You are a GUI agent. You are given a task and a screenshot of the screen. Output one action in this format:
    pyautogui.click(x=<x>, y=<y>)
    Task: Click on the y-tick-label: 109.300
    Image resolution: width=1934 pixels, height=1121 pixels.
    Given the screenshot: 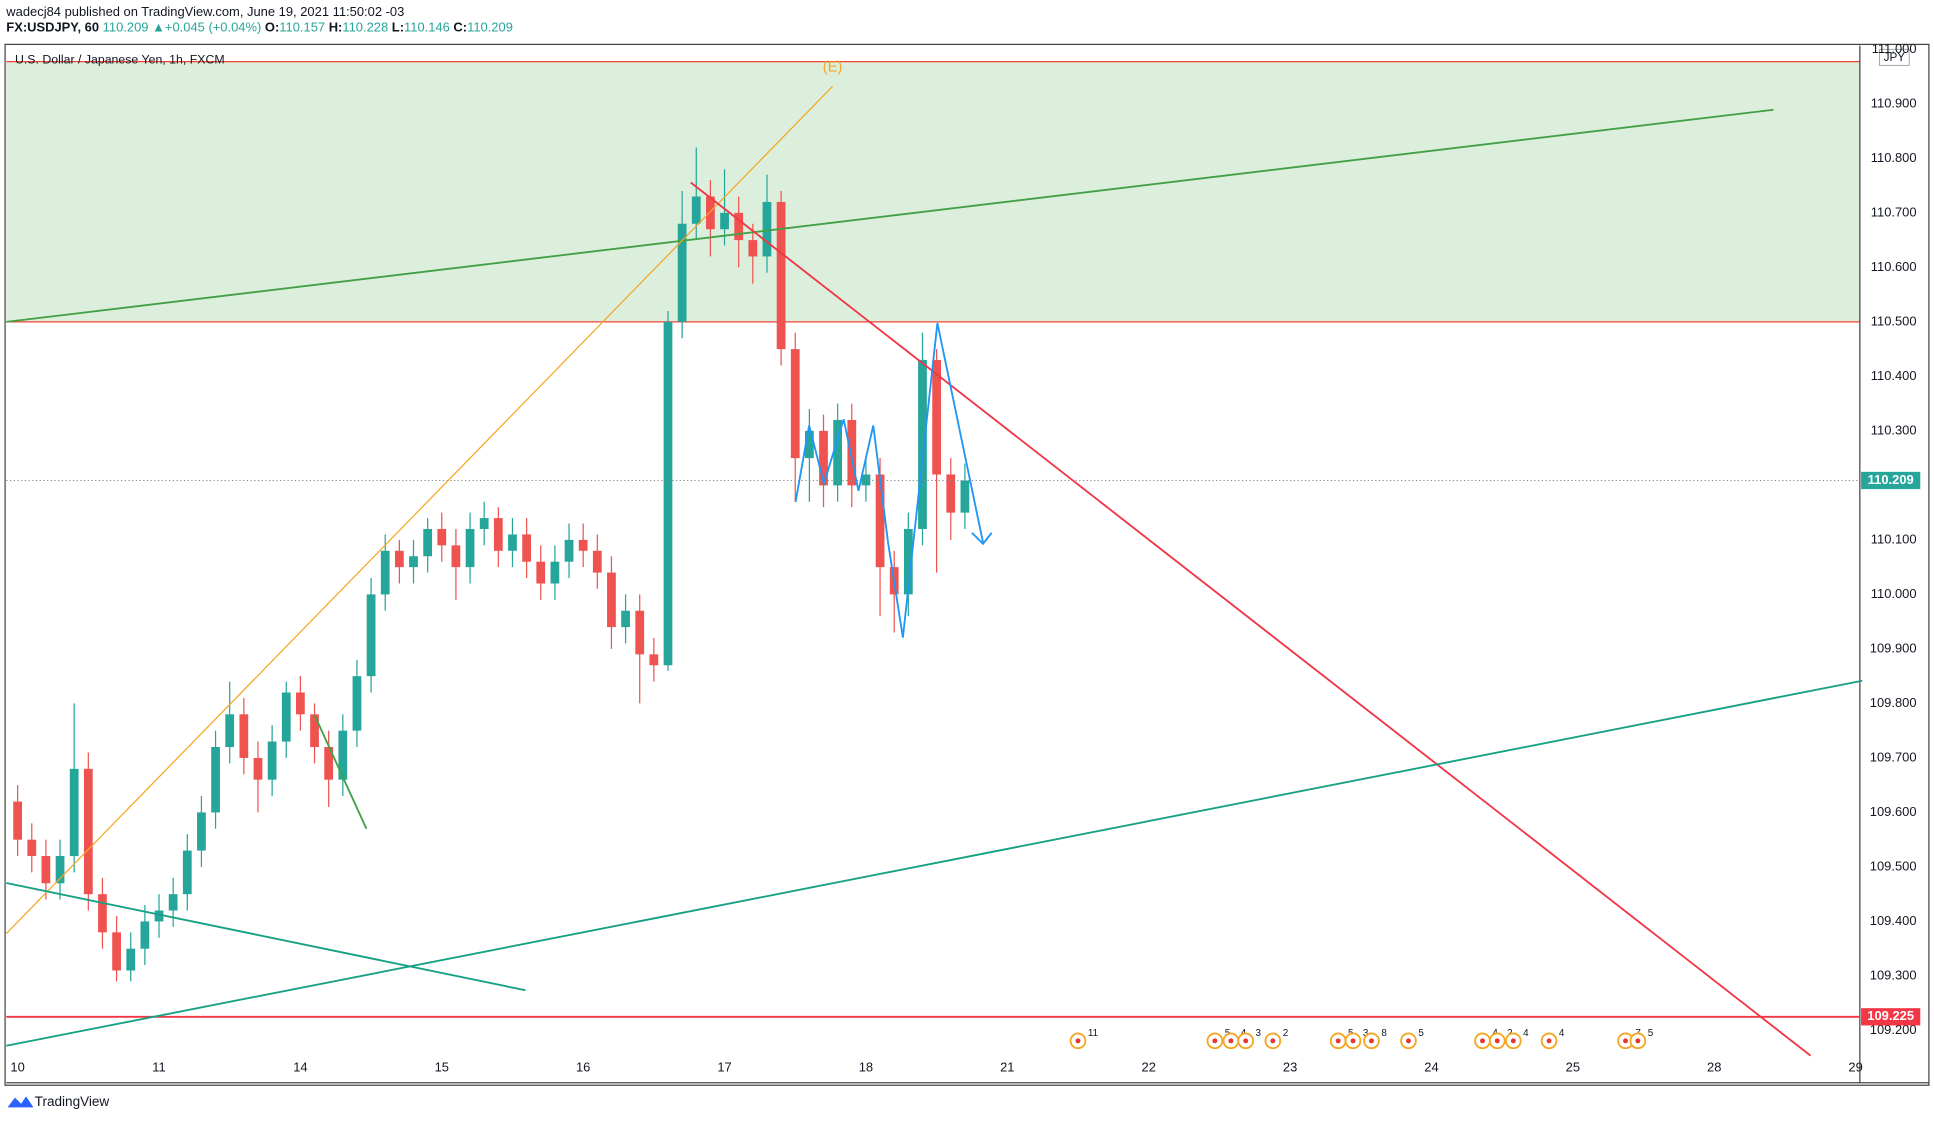 What is the action you would take?
    pyautogui.click(x=1893, y=974)
    